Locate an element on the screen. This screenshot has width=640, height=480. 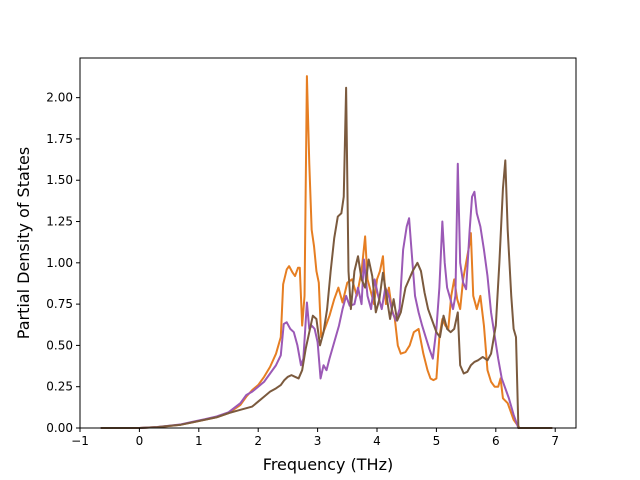
y-axis-ticks: 0.00 0.25 0.50 0.75 1.00 1.25 1.50 1.75 2.00 is located at coordinates (63, 263).